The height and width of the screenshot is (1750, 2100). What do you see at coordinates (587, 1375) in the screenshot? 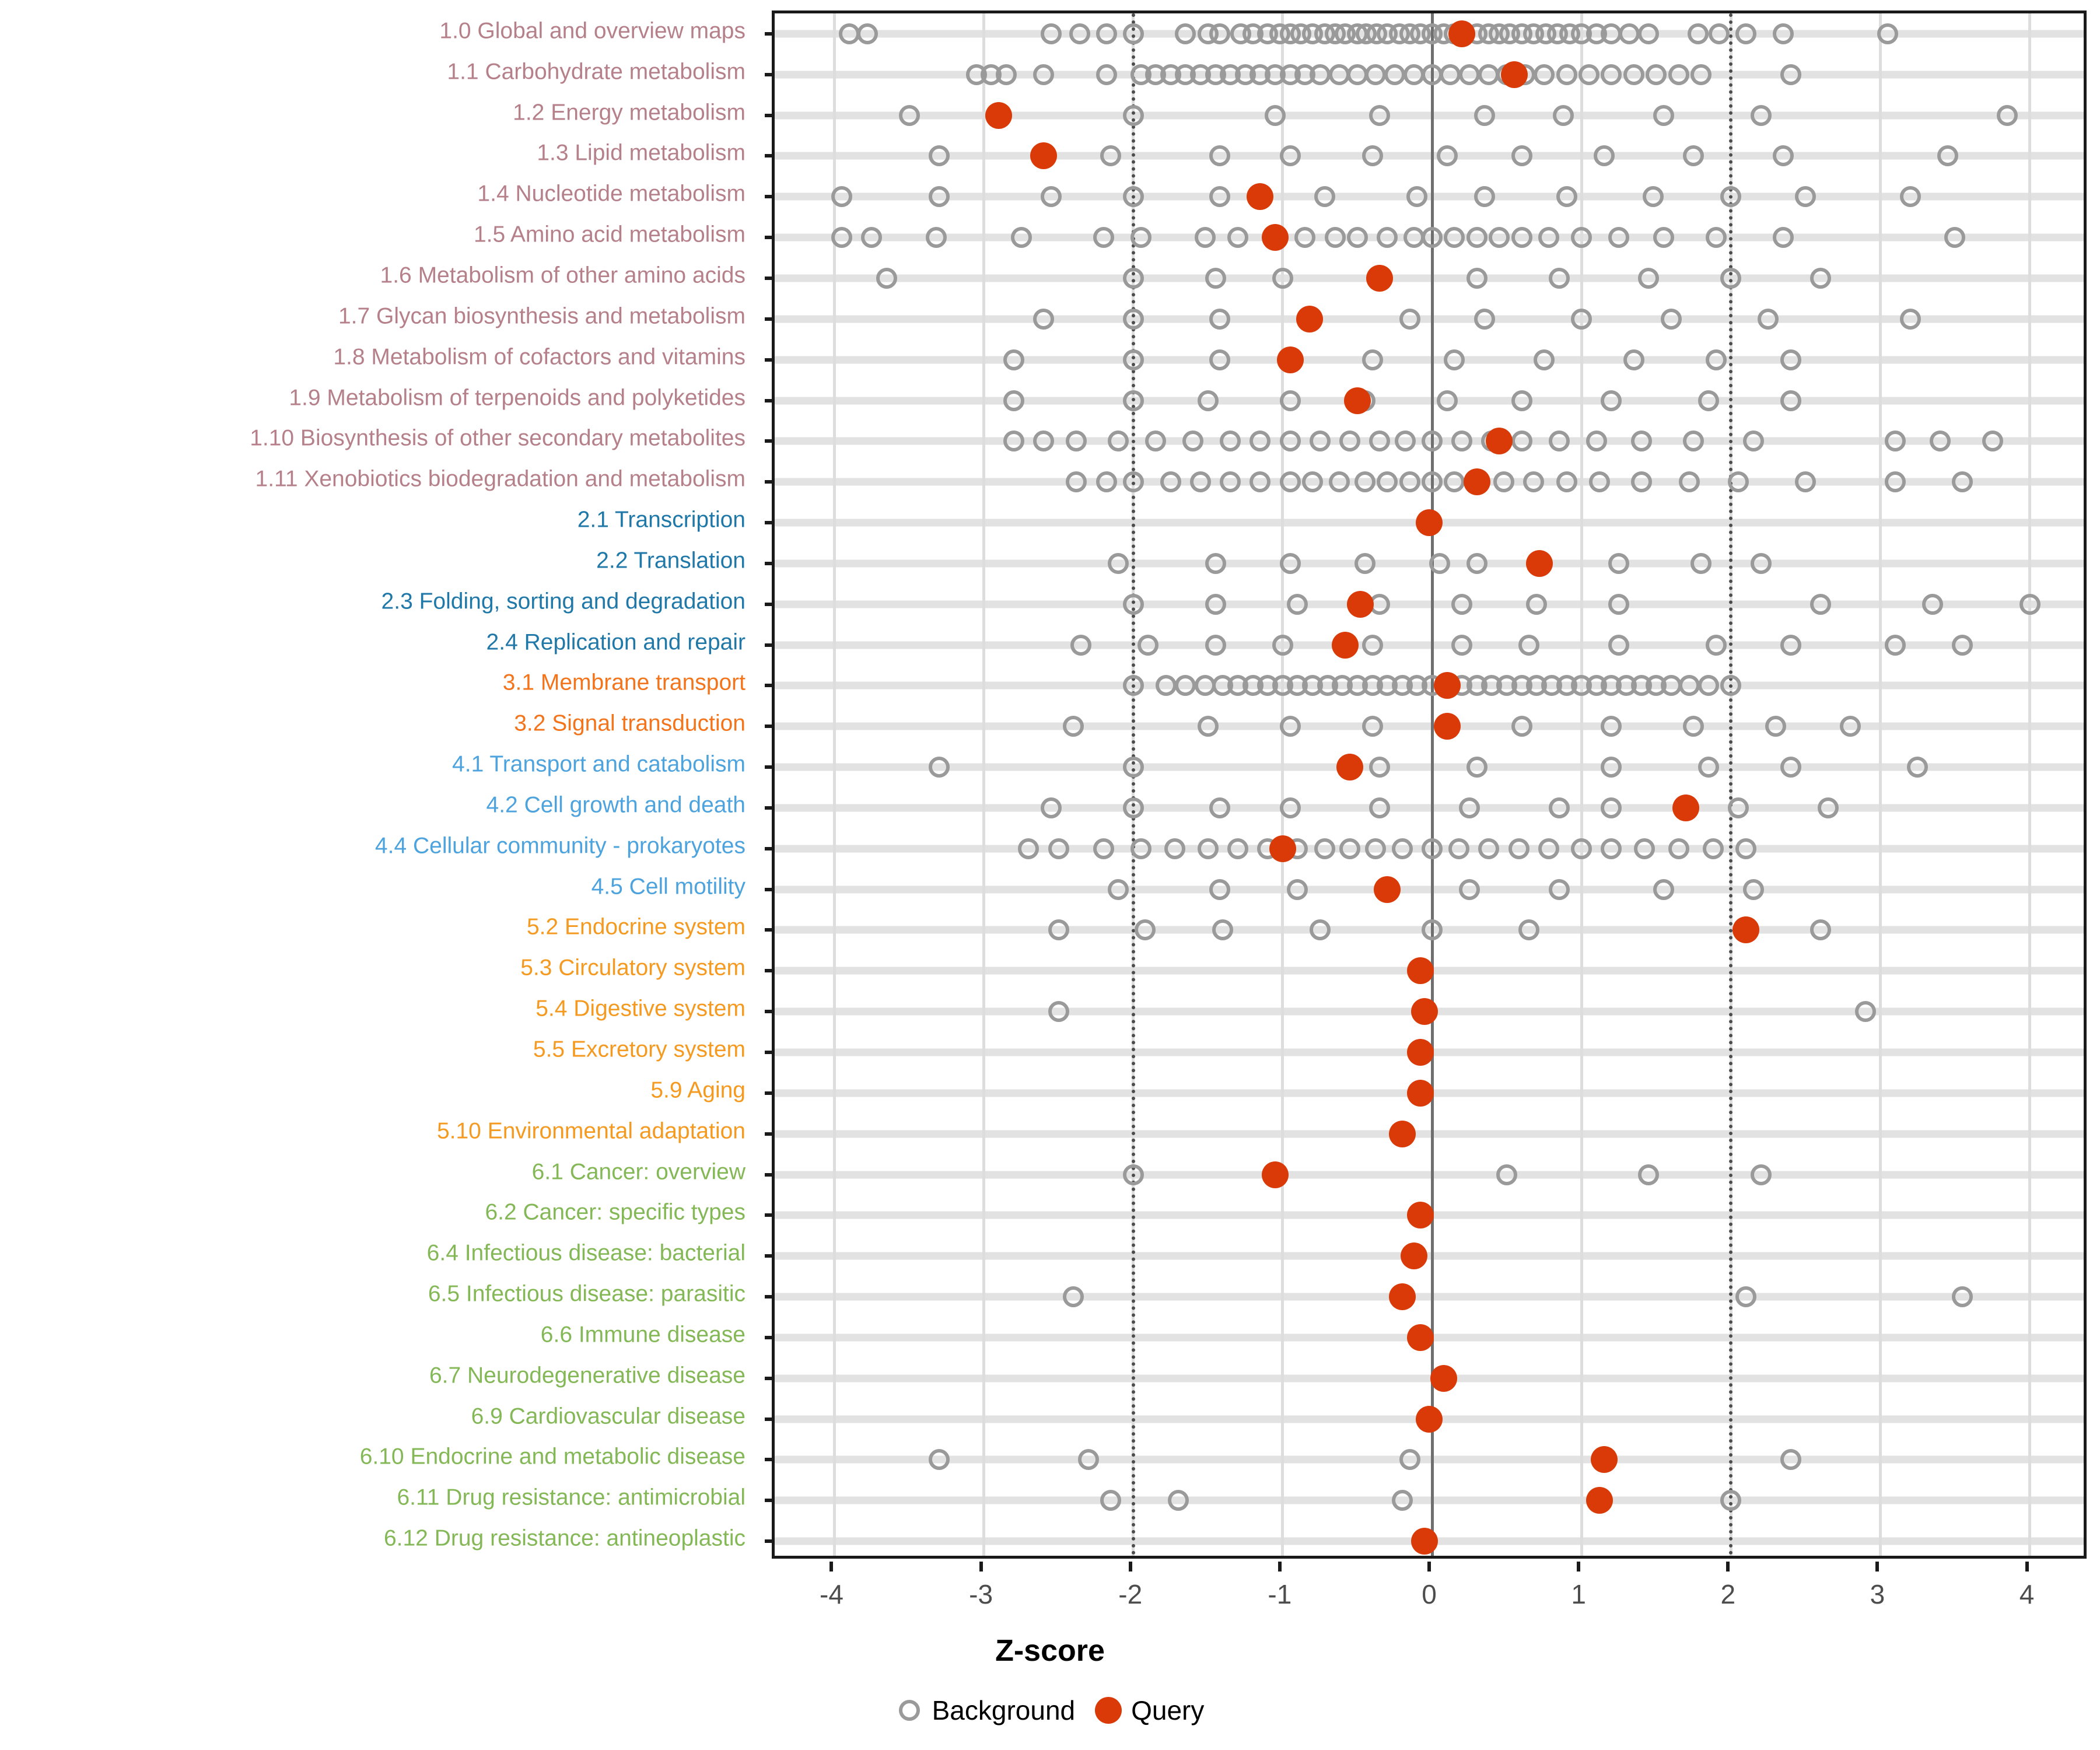
I see `y-axis-label: 6.7 Neurodegenerative disease` at bounding box center [587, 1375].